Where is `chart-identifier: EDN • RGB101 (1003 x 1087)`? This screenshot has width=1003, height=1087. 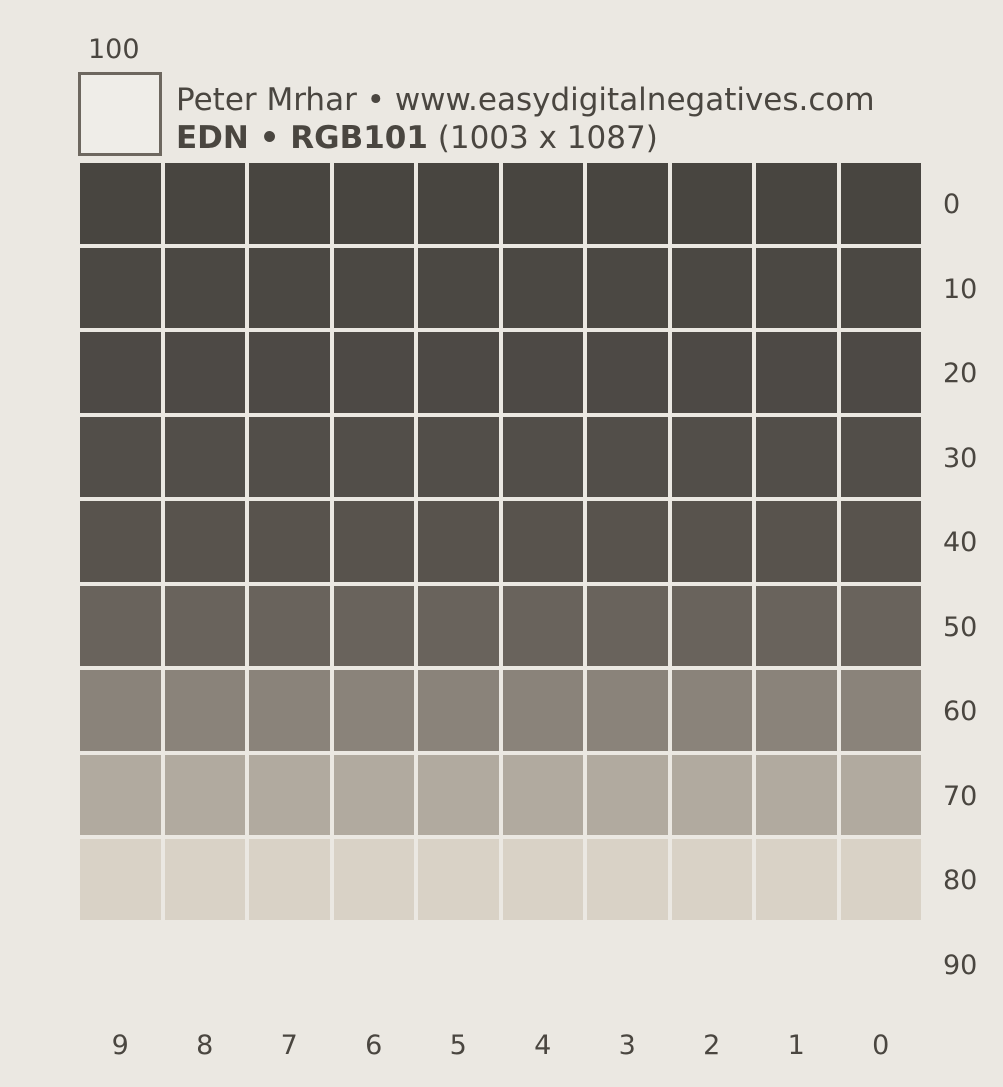 chart-identifier: EDN • RGB101 (1003 x 1087) is located at coordinates (417, 138).